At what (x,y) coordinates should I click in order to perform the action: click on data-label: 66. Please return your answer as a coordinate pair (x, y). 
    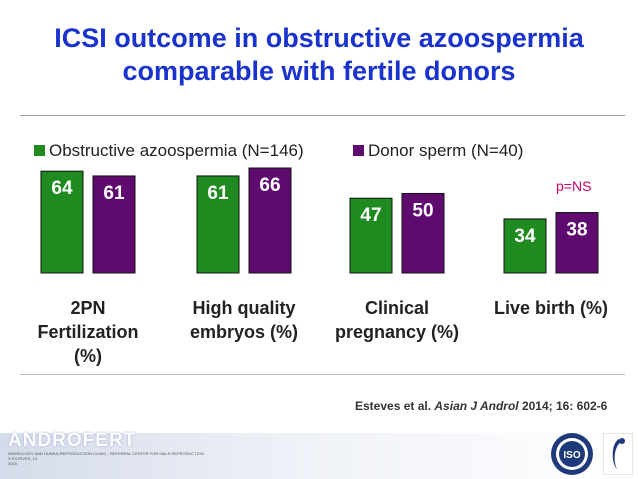
    Looking at the image, I should click on (269, 185).